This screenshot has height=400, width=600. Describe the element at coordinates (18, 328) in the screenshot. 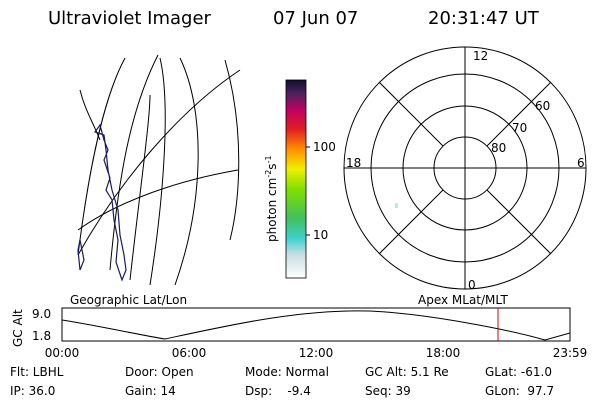

I see `altitude-axis-label: GC Alt` at that location.